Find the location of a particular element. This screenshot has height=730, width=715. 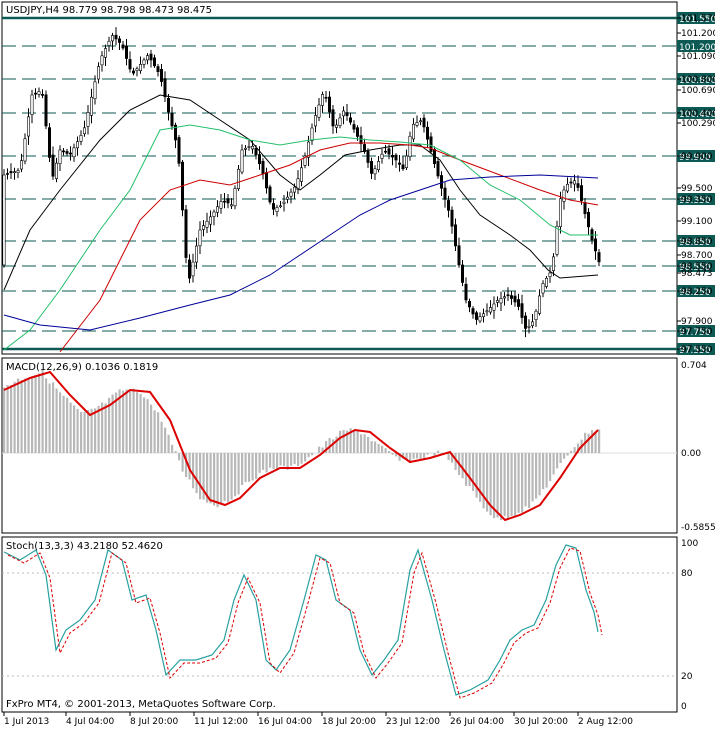

time-axis-label: 26 Jul 04:00 is located at coordinates (477, 722).